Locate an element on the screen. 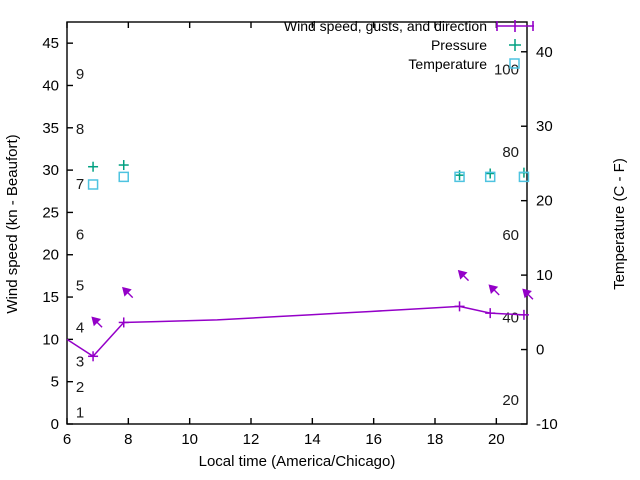 The height and width of the screenshot is (480, 640). legend-label-wind: Wind speed, gusts, and direction is located at coordinates (385, 26).